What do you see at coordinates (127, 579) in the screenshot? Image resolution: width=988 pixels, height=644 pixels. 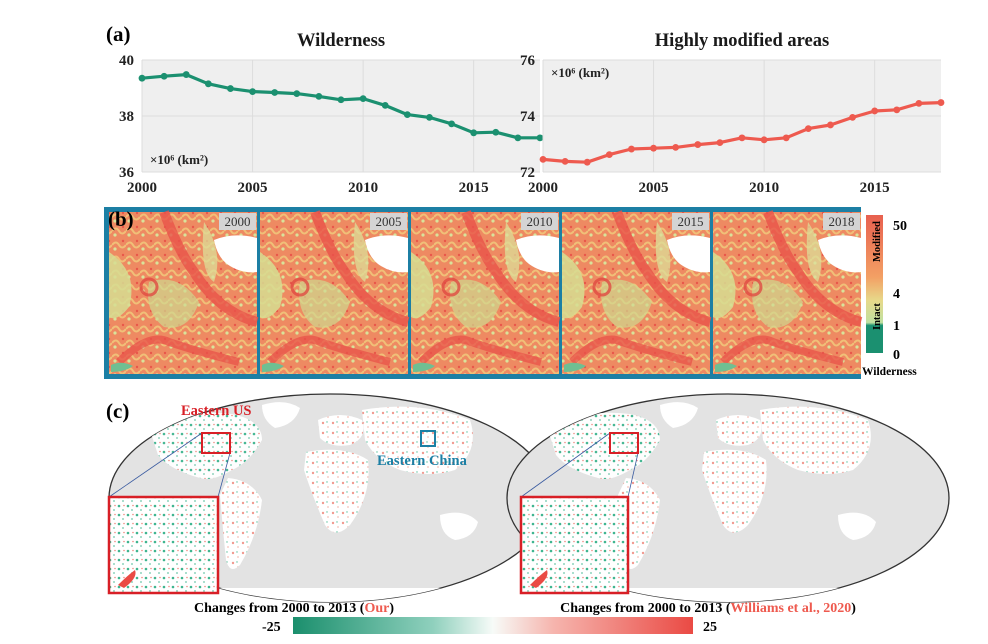 I see `inset-florida` at bounding box center [127, 579].